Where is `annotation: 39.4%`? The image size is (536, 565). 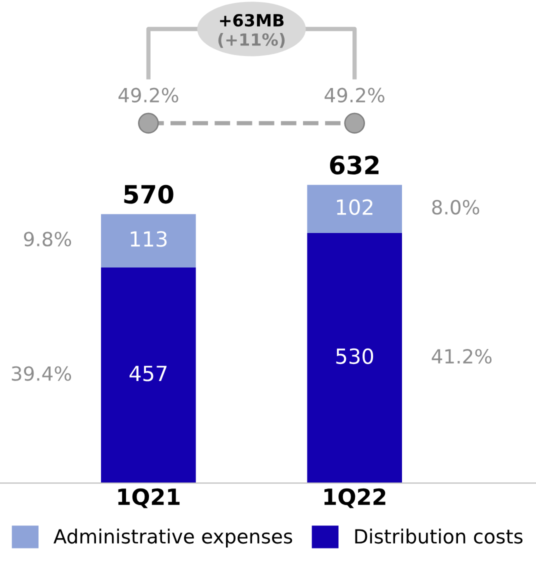 annotation: 39.4% is located at coordinates (42, 373).